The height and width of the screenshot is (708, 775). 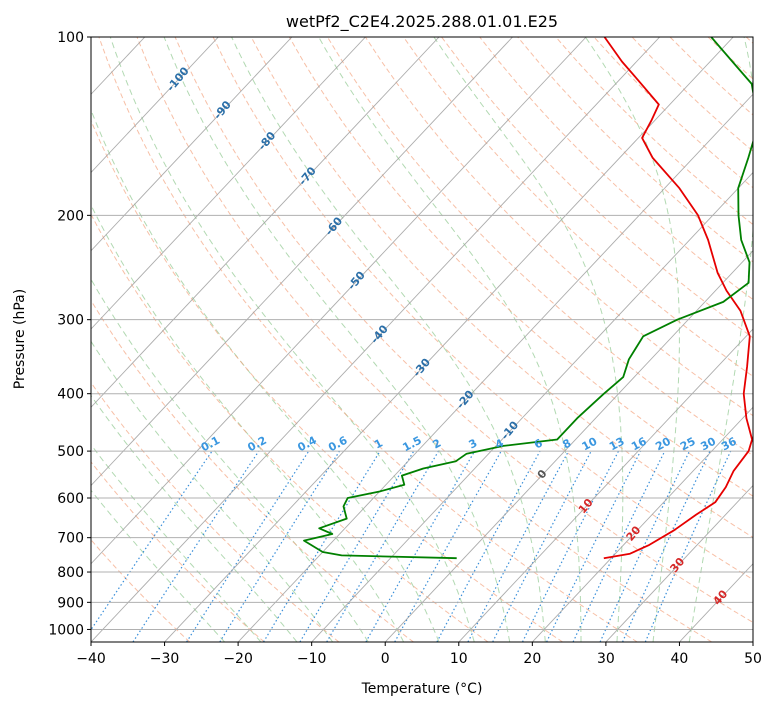 What do you see at coordinates (70, 216) in the screenshot?
I see `y-tick-label: 200` at bounding box center [70, 216].